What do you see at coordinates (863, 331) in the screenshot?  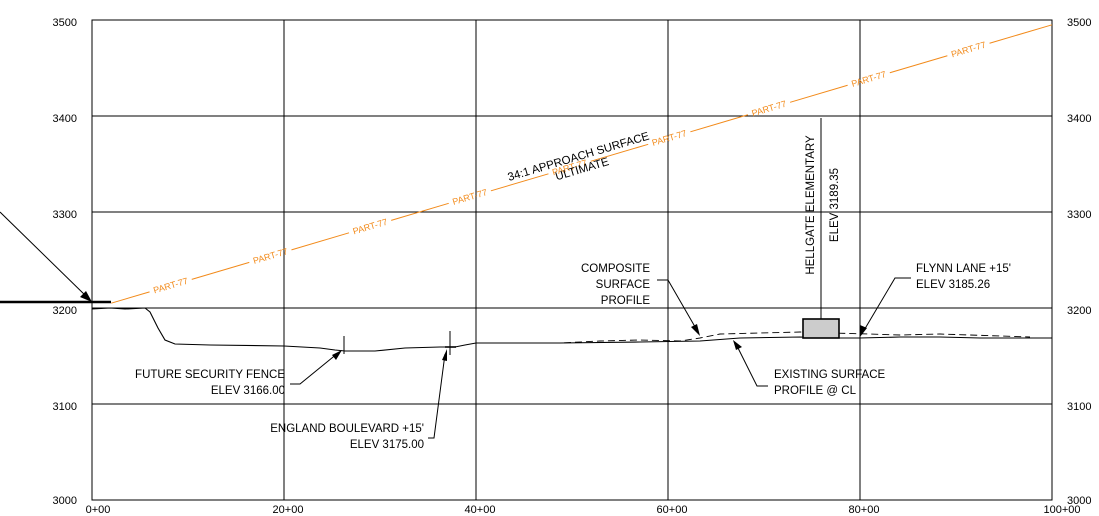 I see `flynn-arrowhead` at bounding box center [863, 331].